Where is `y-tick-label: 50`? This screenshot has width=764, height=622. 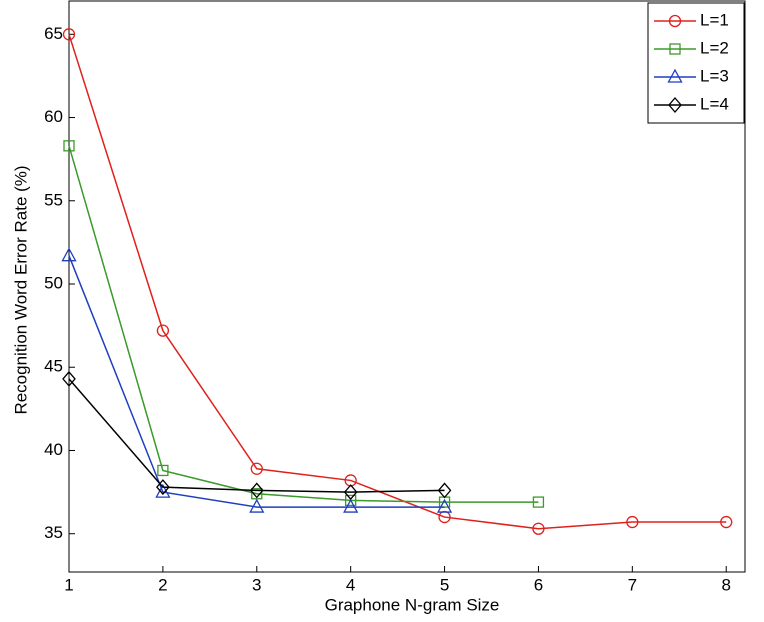
y-tick-label: 50 is located at coordinates (53, 282).